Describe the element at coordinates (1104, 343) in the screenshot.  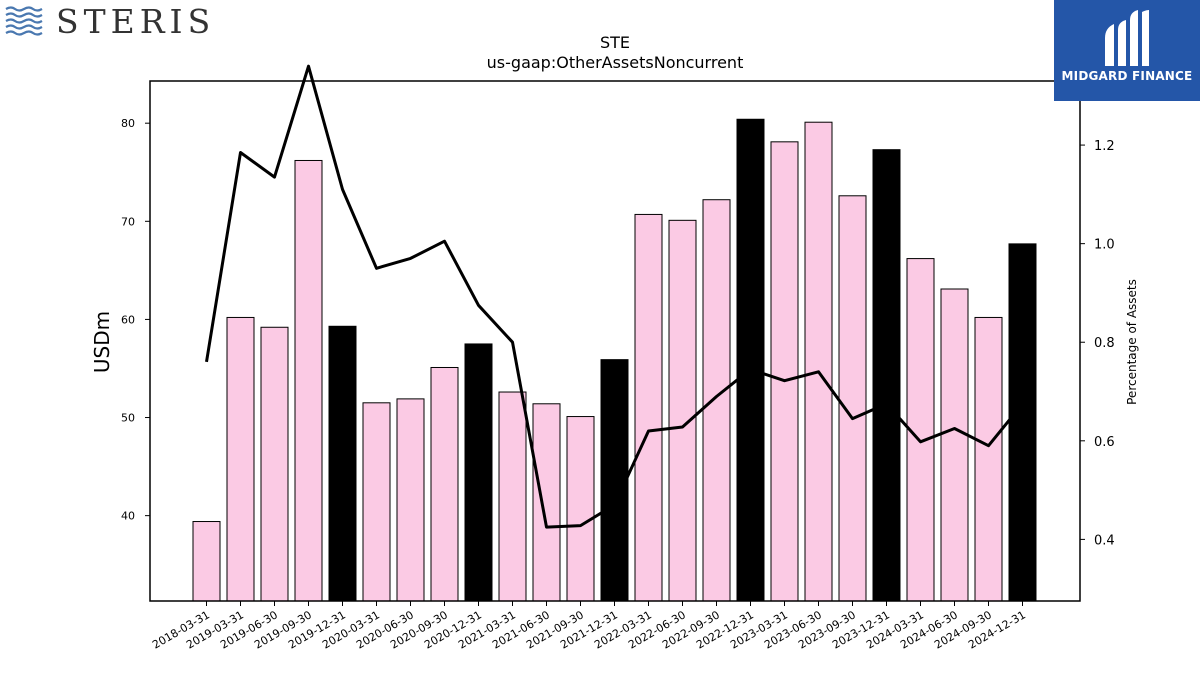
I see `y2-tick-label: 0.8` at that location.